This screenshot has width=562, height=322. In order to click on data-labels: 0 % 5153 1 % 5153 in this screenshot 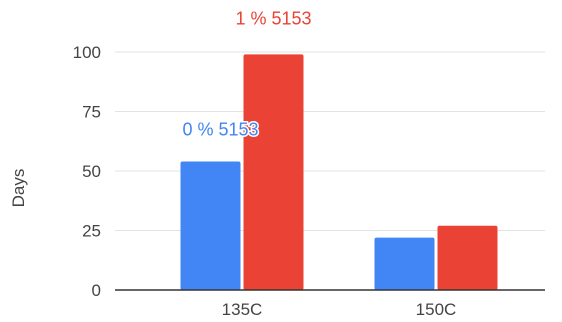, I will do `click(247, 74)`.